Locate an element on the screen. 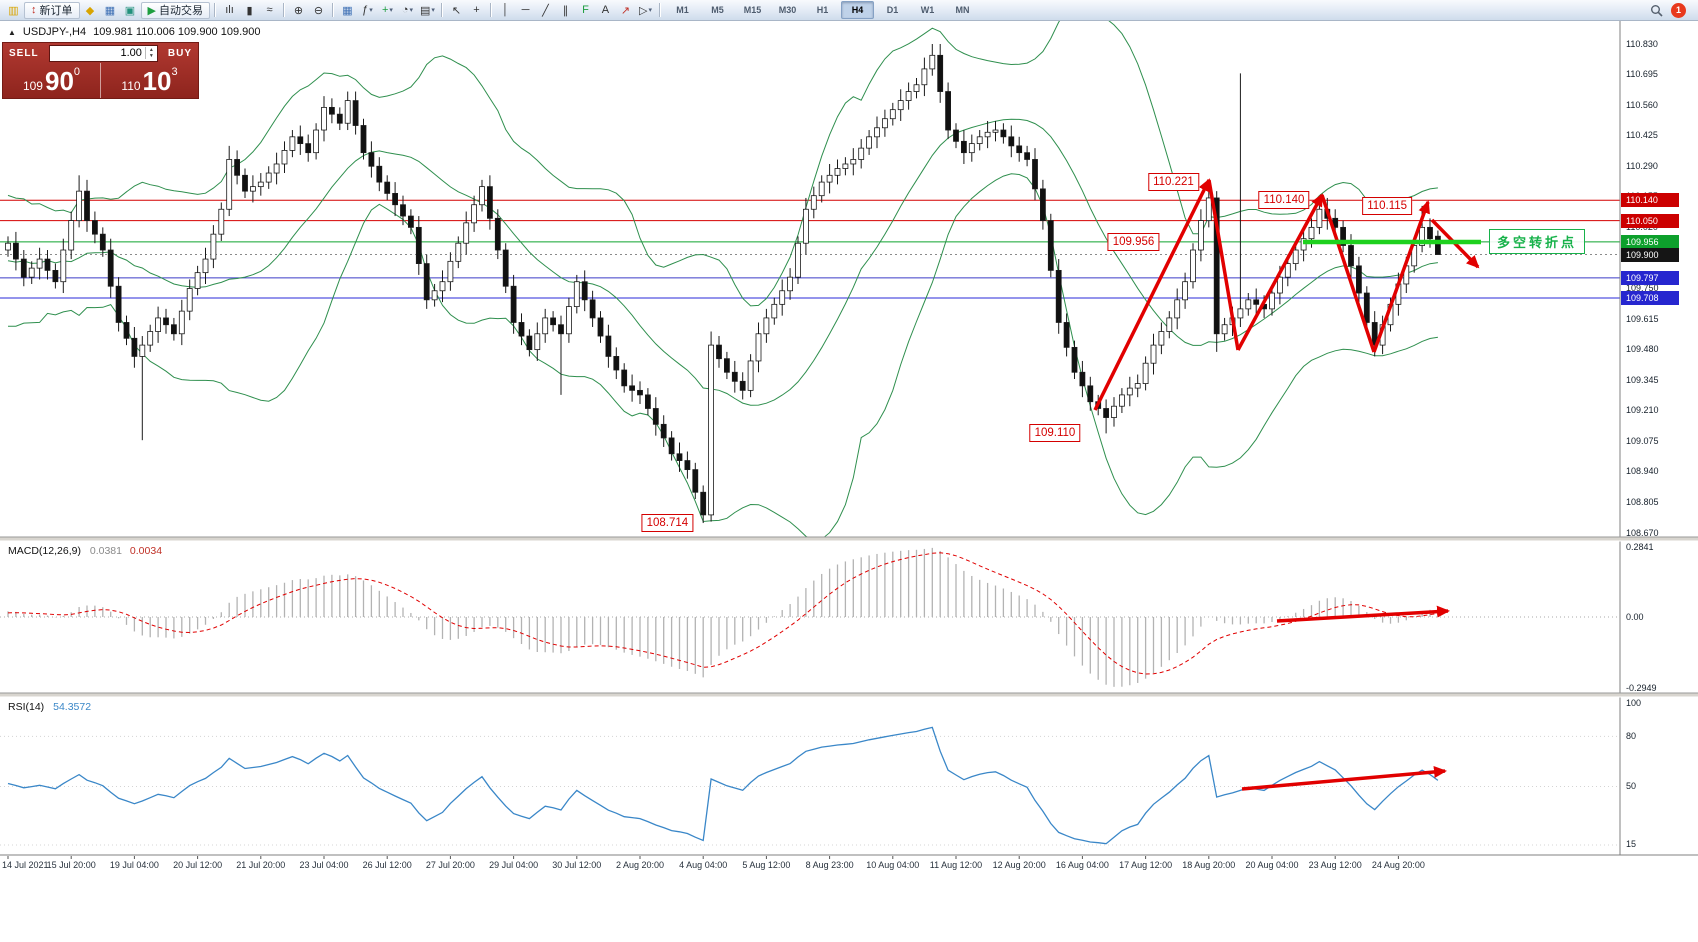 The height and width of the screenshot is (942, 1698). timeframe-button-M15: M15 is located at coordinates (752, 10).